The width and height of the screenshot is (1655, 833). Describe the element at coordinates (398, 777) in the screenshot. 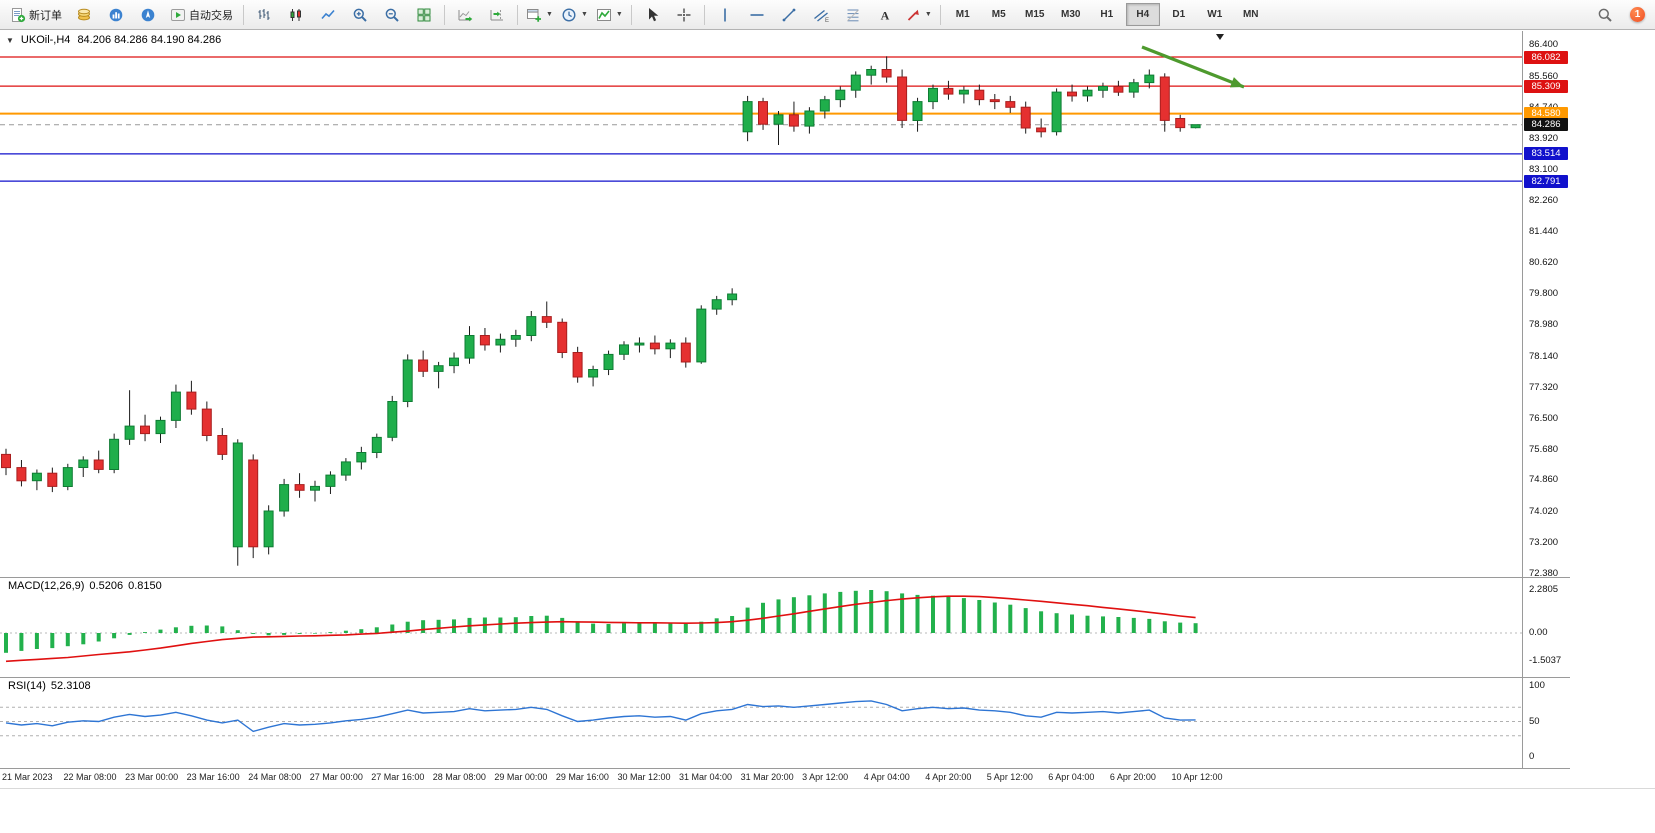

I see `time-axis-label: 27 Mar 16:00` at that location.